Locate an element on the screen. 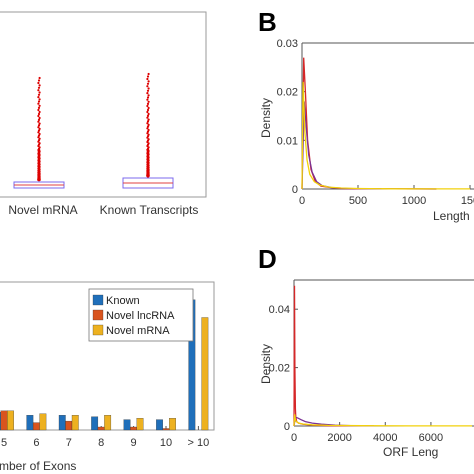  panel-b-axes: 0 0.01 0.02 0.03 0 500 1000 150 is located at coordinates (375, 122).